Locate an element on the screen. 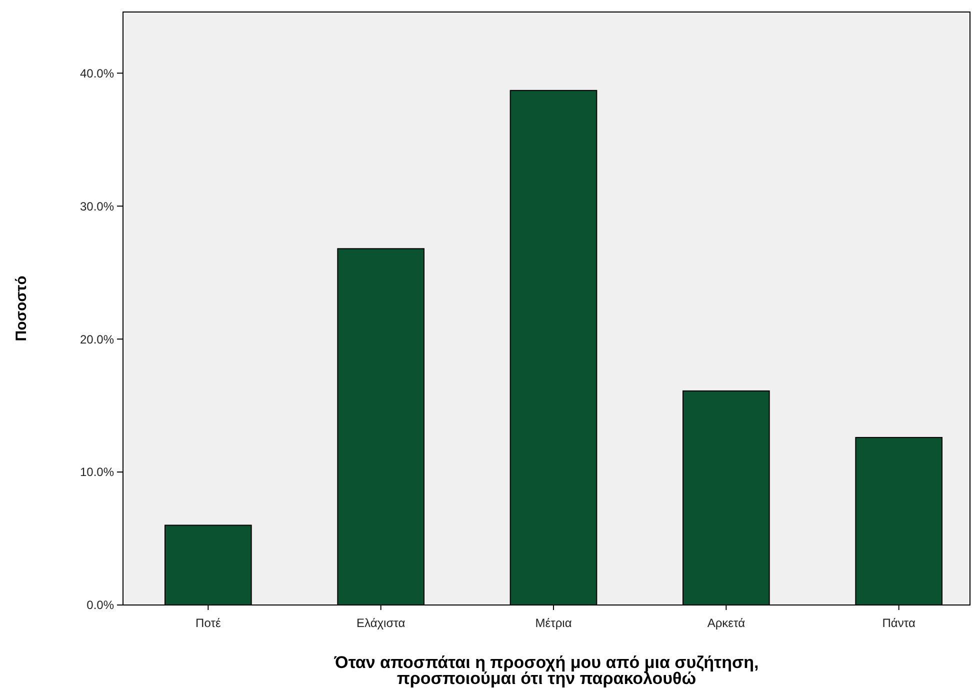 This screenshot has height=700, width=973. x-axis-title: Όταν αποσπάται η προσοχή μου από μια συζήτηση, προσποιούμαι ότι την παρακολουθώ is located at coordinates (546, 670).